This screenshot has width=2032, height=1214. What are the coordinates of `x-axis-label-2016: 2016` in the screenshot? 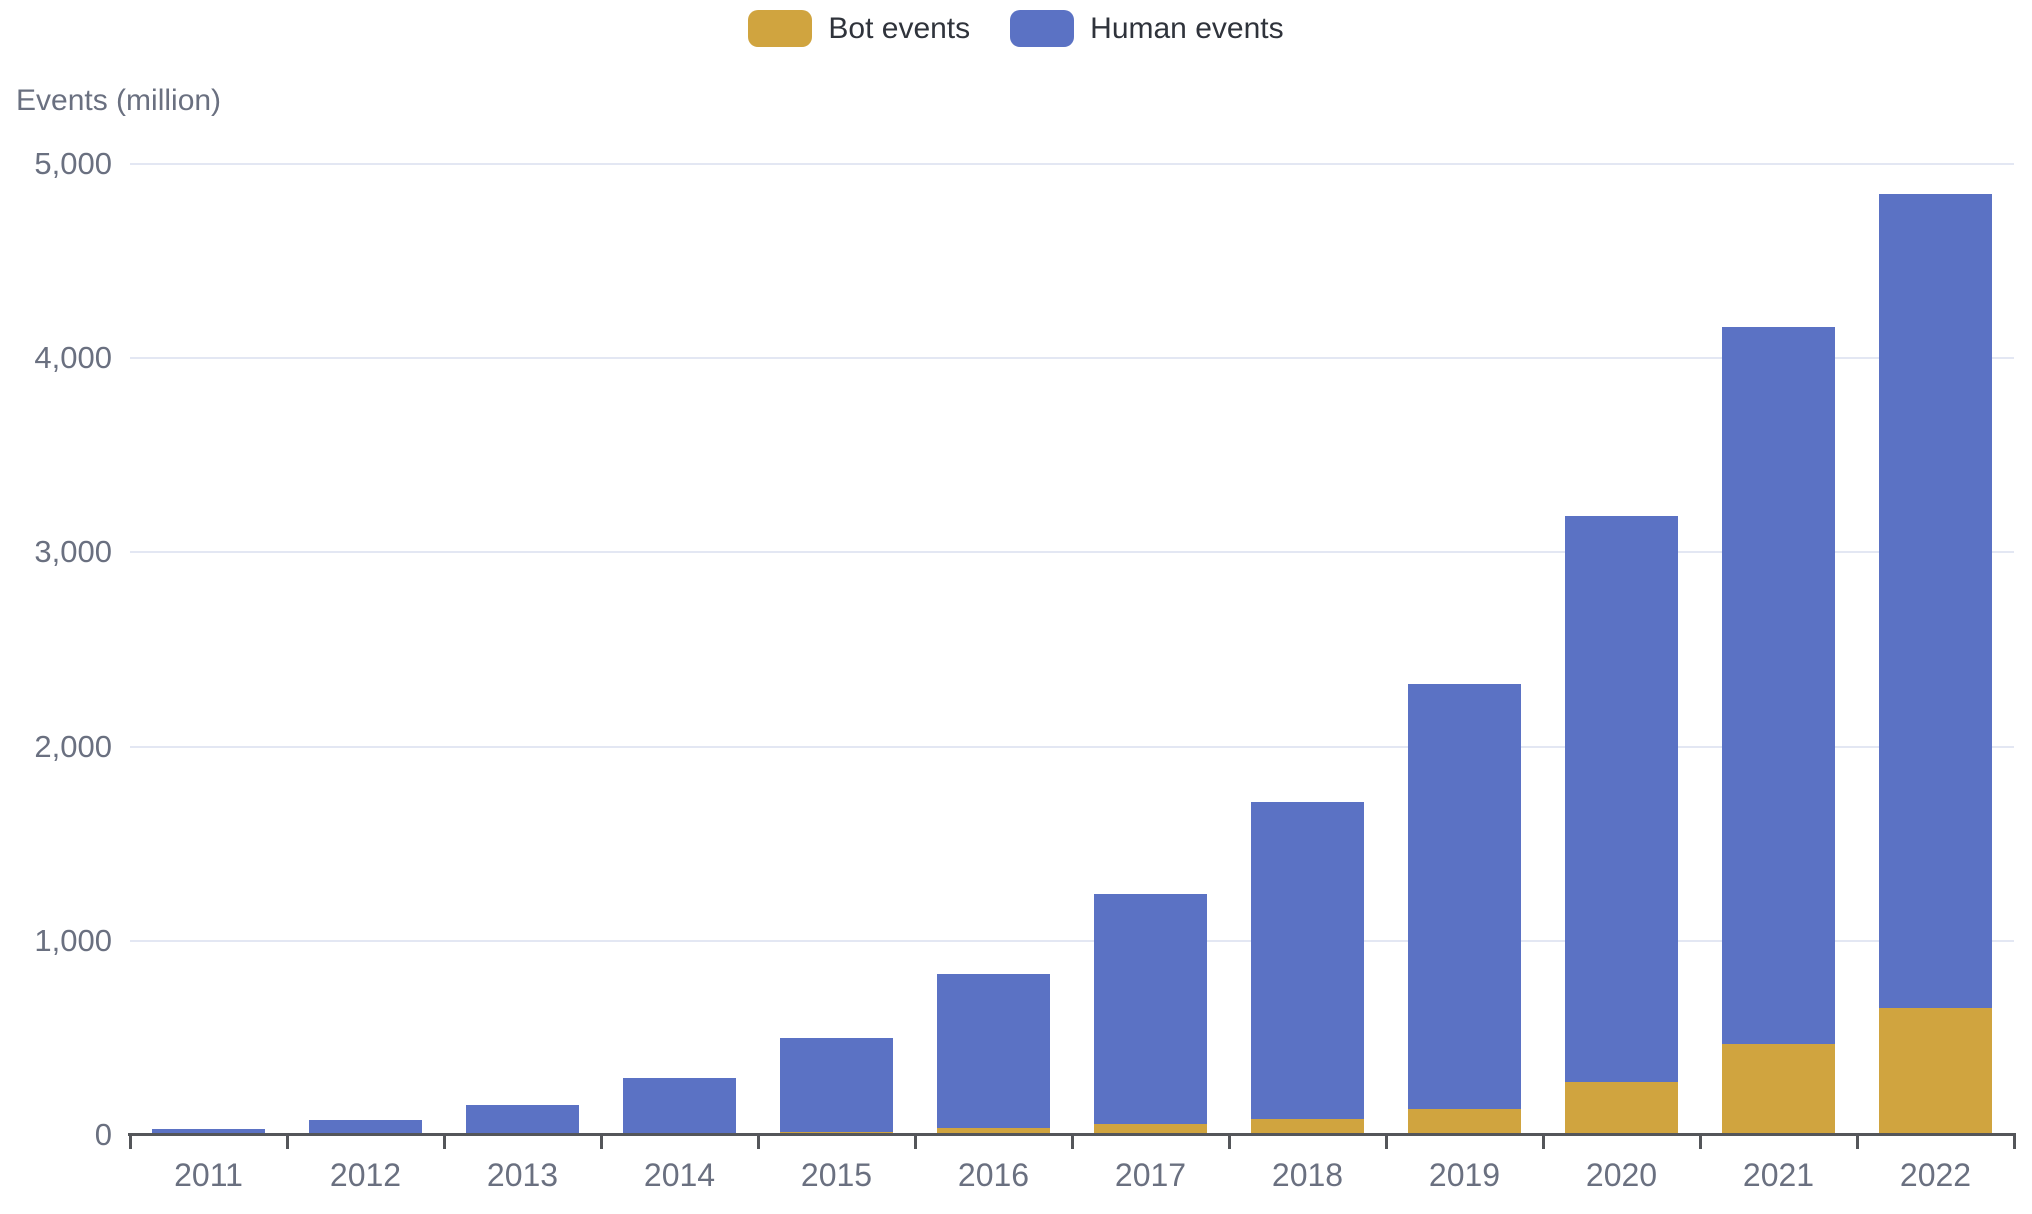 It's located at (993, 1175).